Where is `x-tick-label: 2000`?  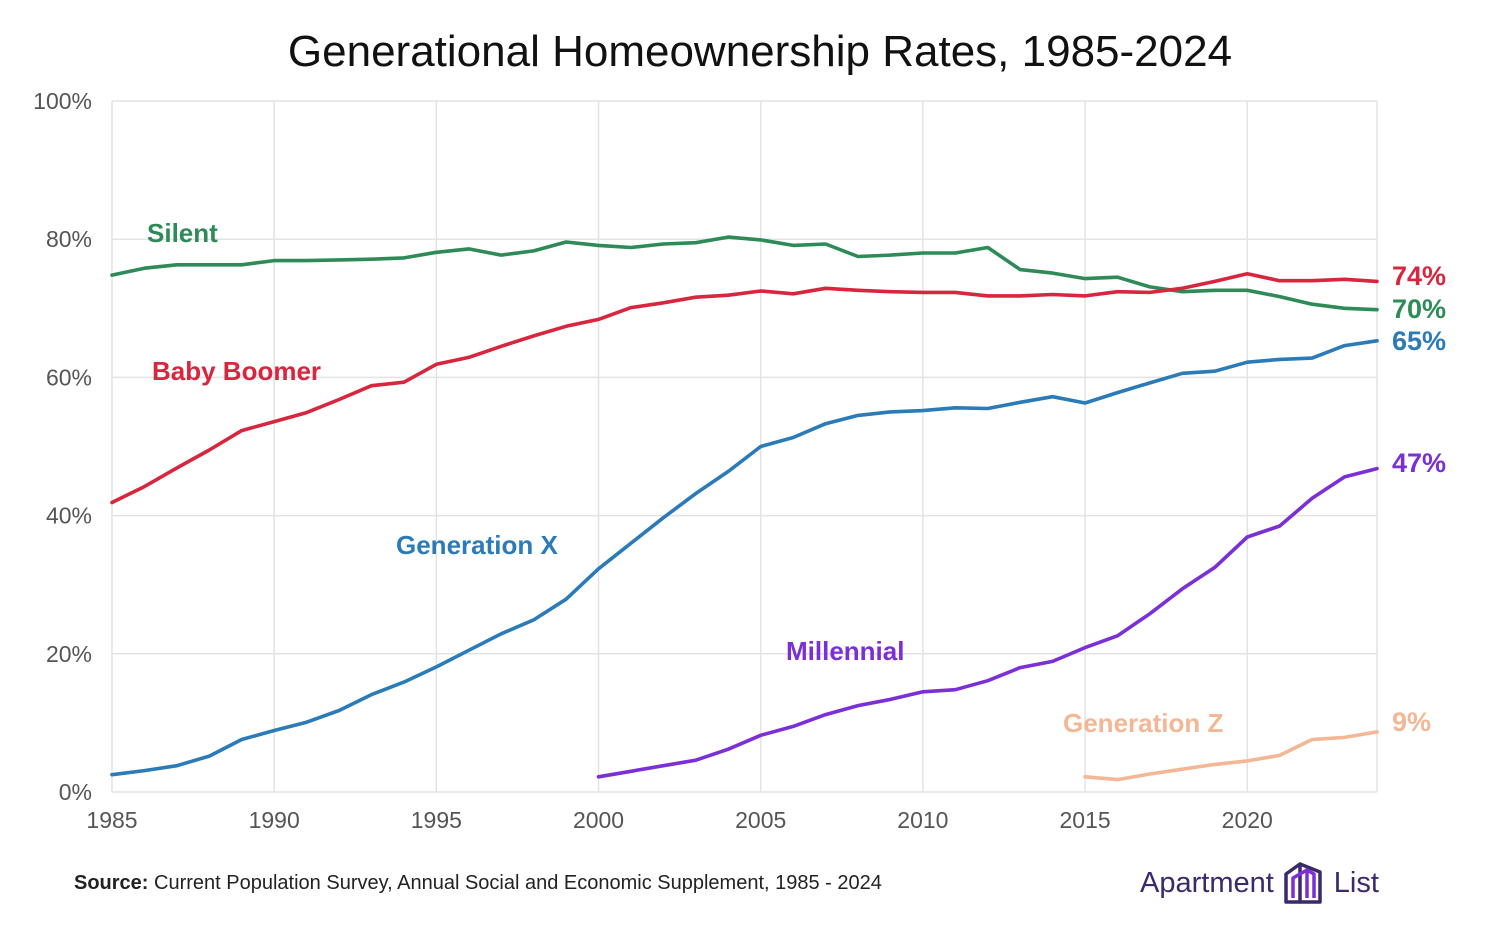 x-tick-label: 2000 is located at coordinates (598, 820).